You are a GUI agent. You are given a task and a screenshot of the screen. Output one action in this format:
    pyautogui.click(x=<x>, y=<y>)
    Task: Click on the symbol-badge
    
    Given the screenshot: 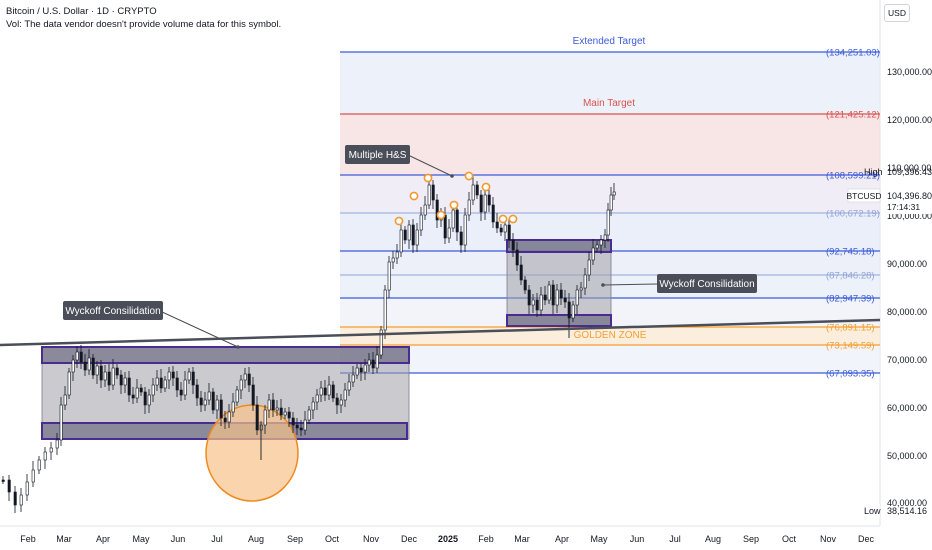 What is the action you would take?
    pyautogui.click(x=864, y=195)
    